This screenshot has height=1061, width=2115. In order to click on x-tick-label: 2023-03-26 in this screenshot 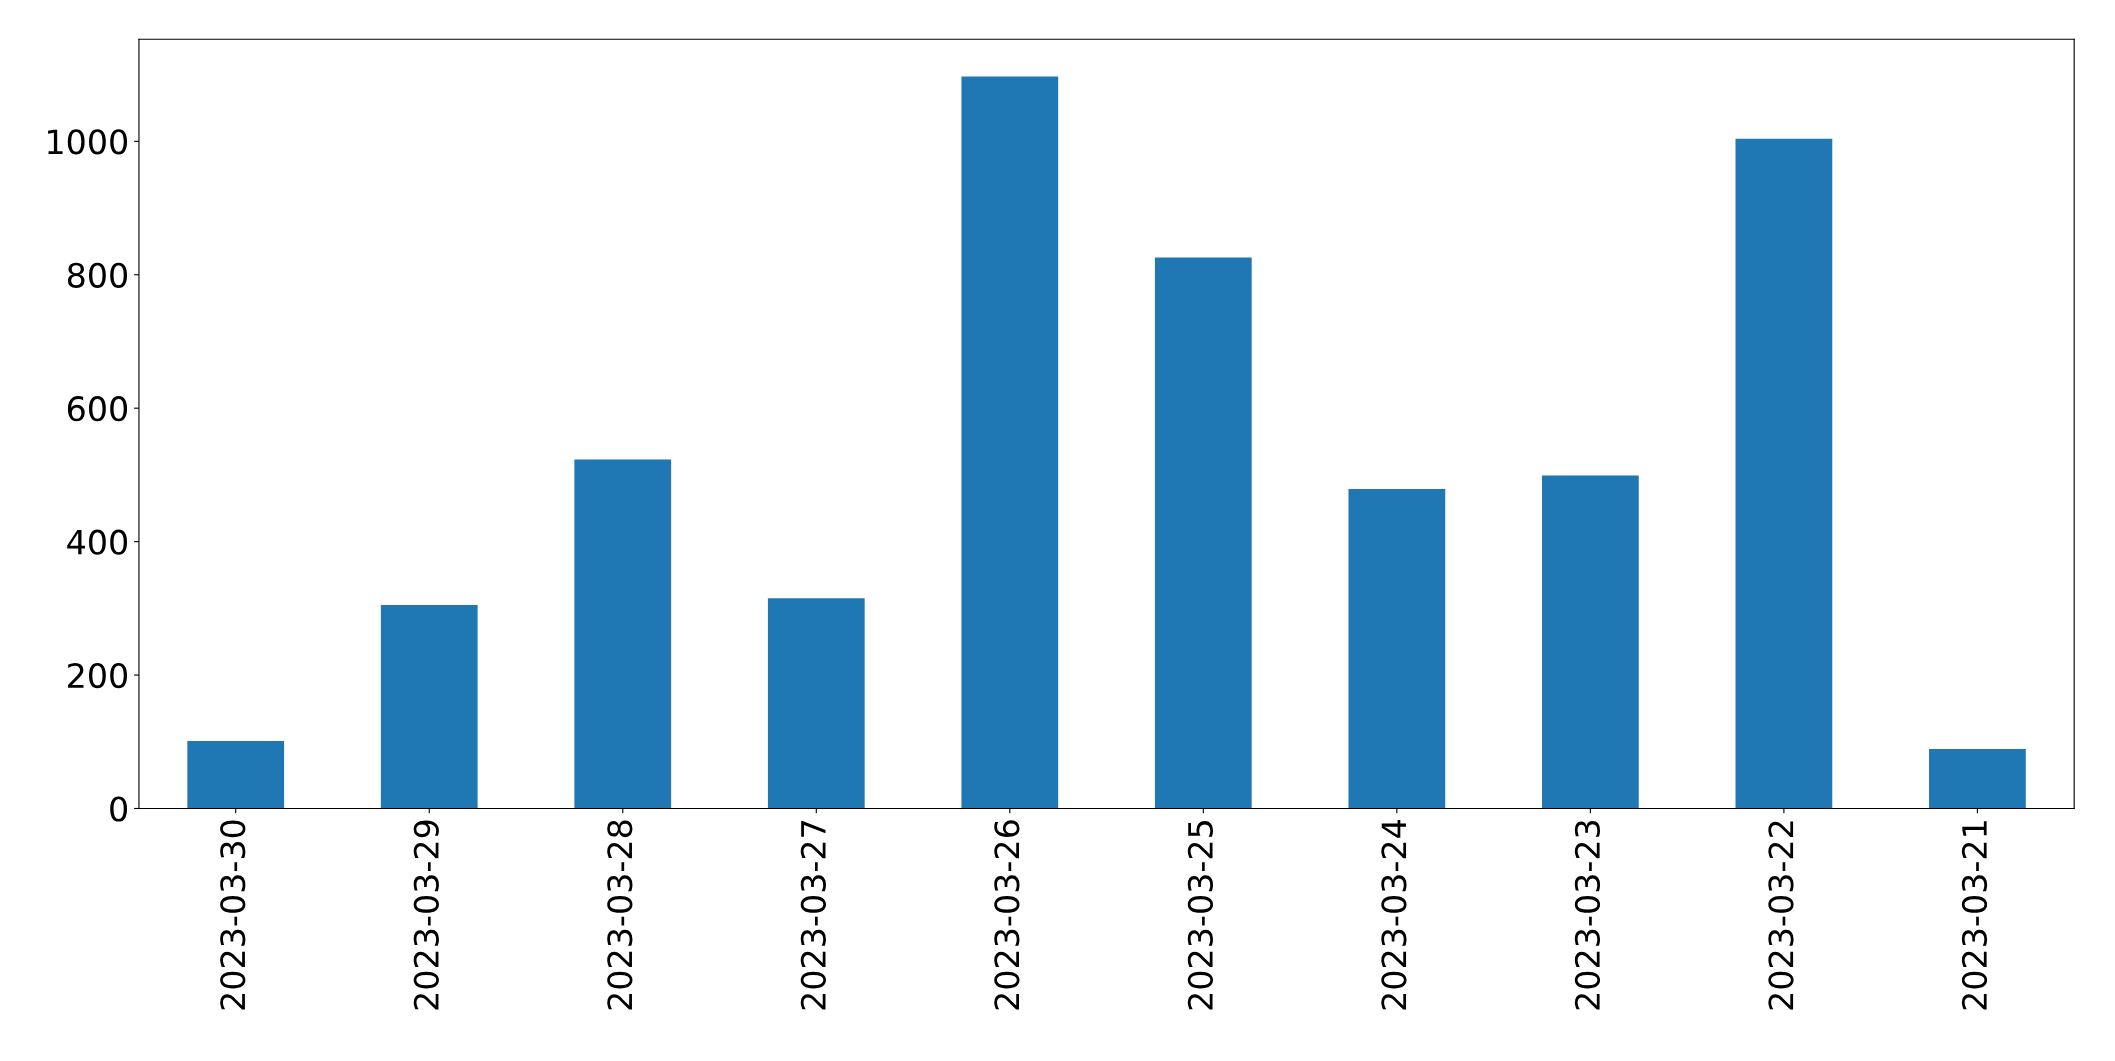, I will do `click(1007, 915)`.